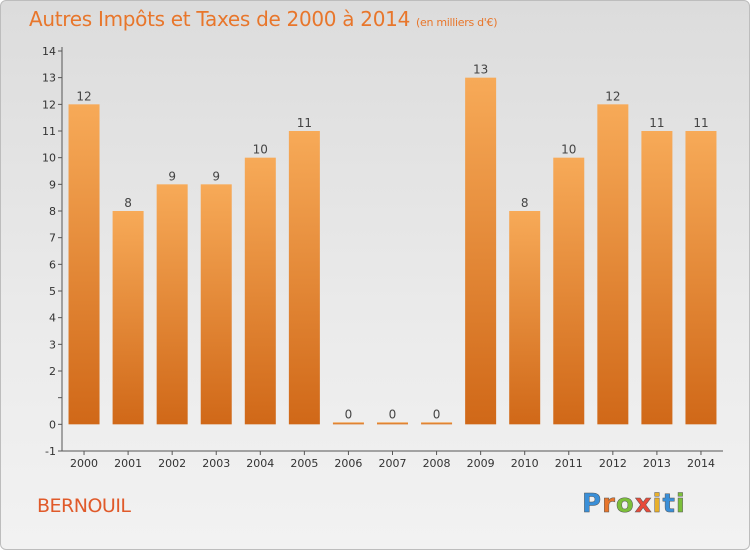 The width and height of the screenshot is (750, 550). Describe the element at coordinates (50, 451) in the screenshot. I see `y-tick-label: -1` at that location.